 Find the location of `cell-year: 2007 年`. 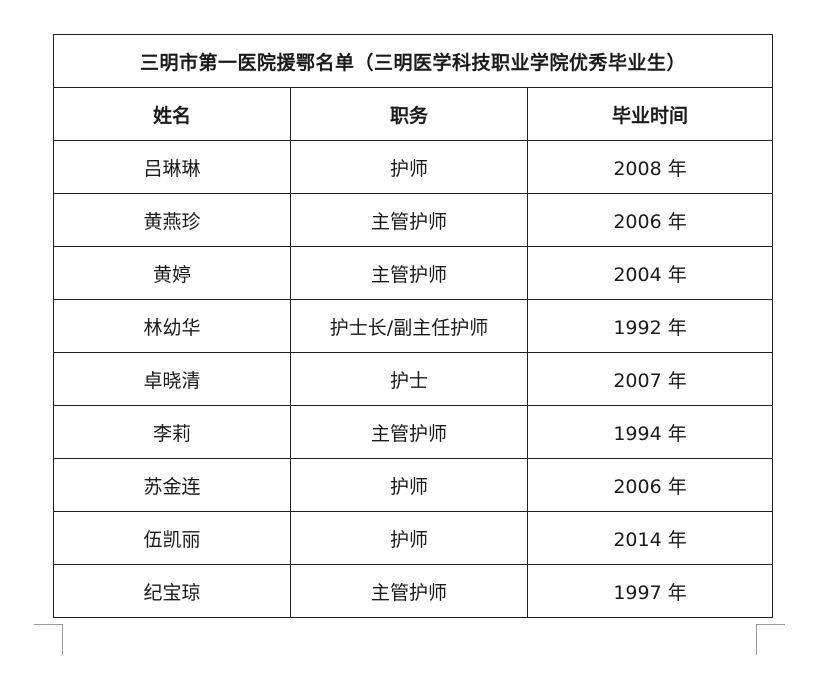

cell-year: 2007 年 is located at coordinates (650, 379).